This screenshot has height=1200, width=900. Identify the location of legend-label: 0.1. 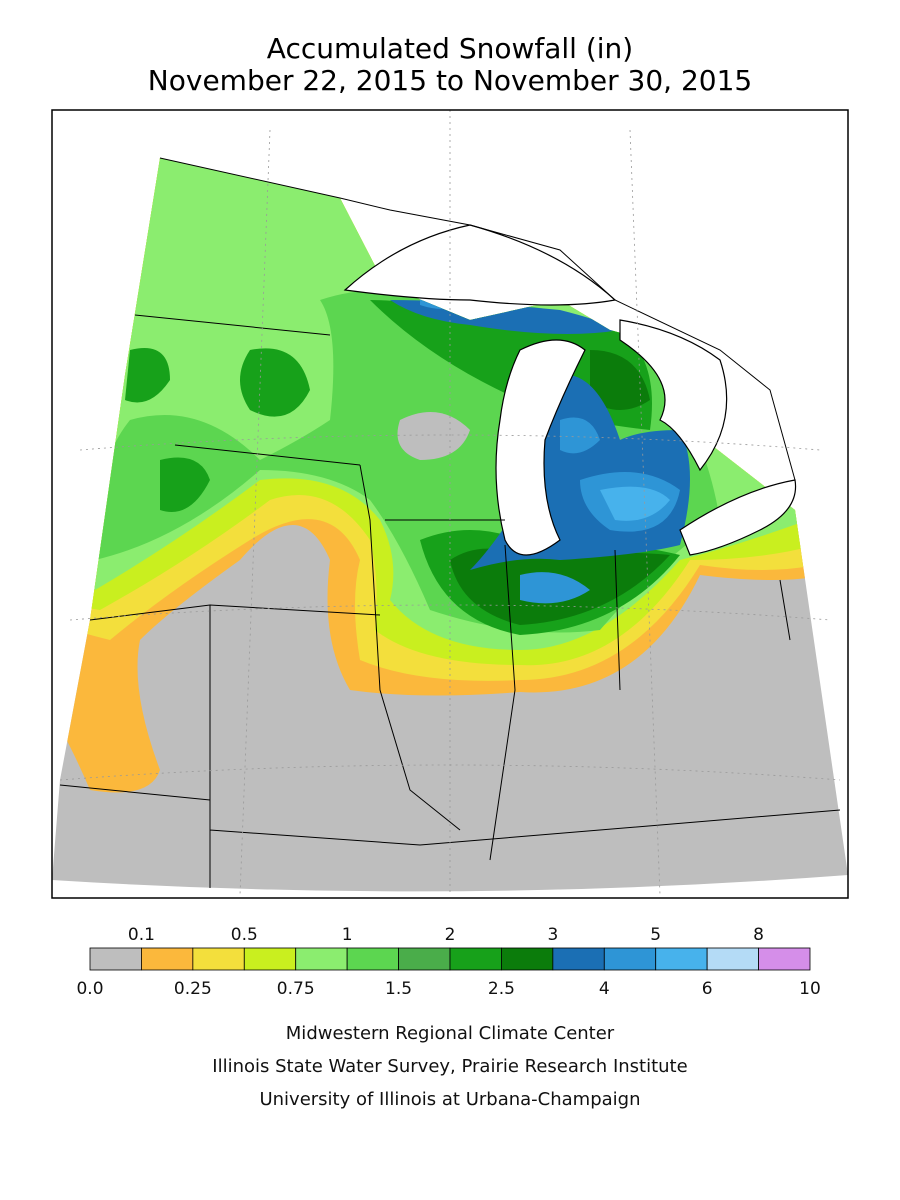
(141, 935).